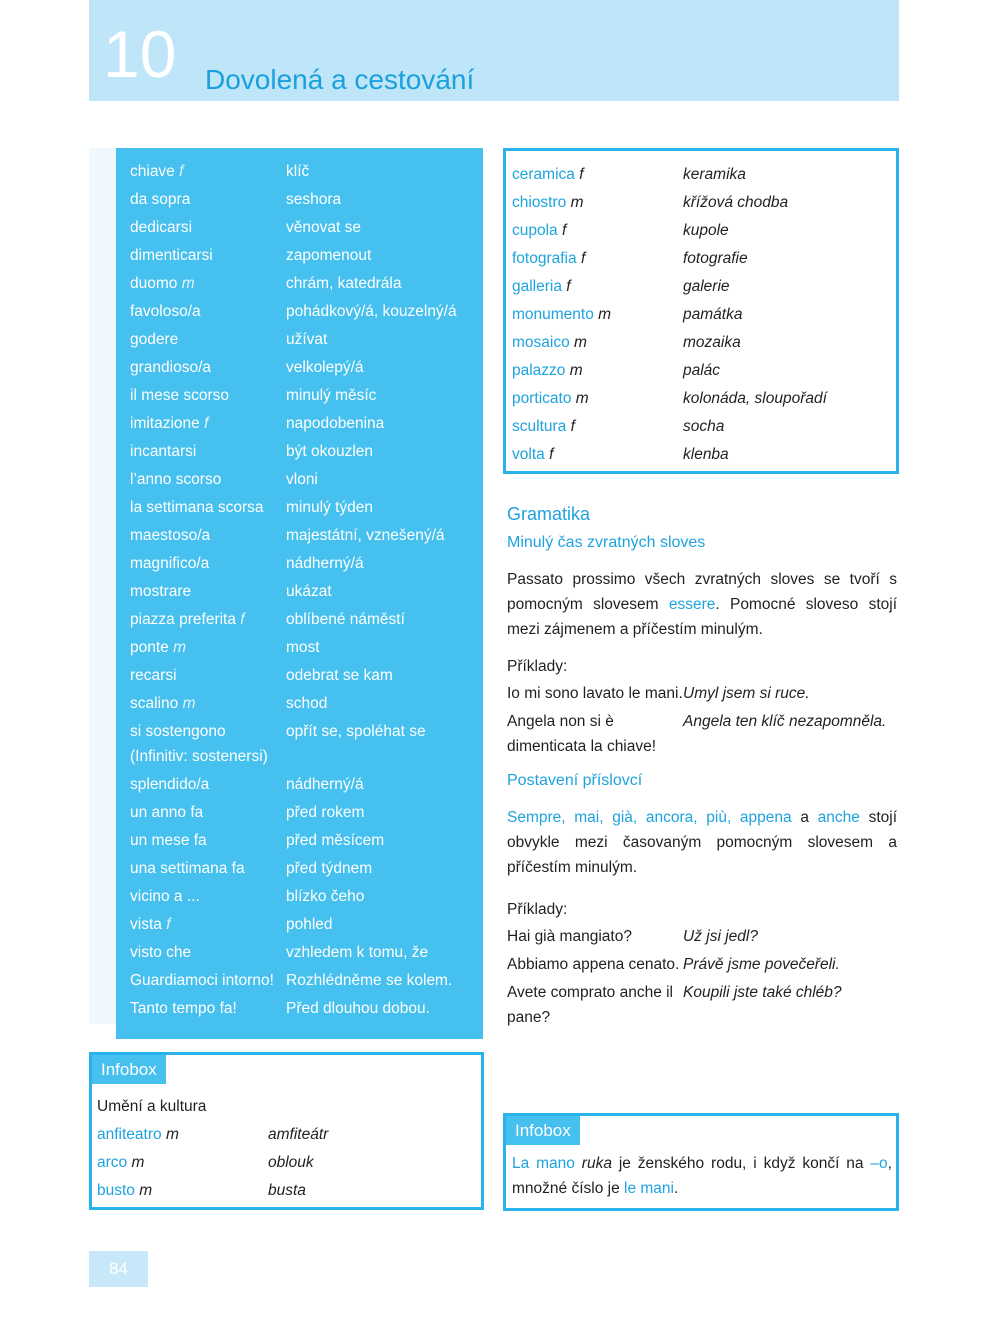 The height and width of the screenshot is (1327, 986). I want to click on meaning: kupole, so click(706, 230).